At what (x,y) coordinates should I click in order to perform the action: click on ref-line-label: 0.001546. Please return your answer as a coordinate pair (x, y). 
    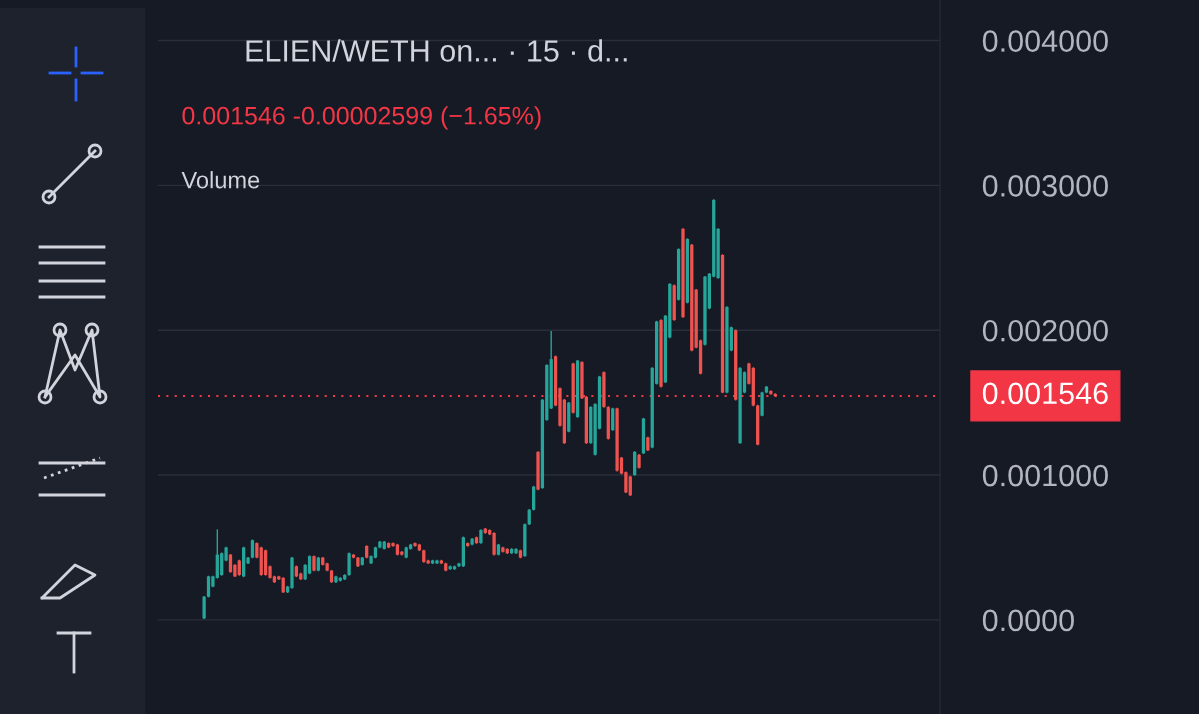
    Looking at the image, I should click on (1045, 393).